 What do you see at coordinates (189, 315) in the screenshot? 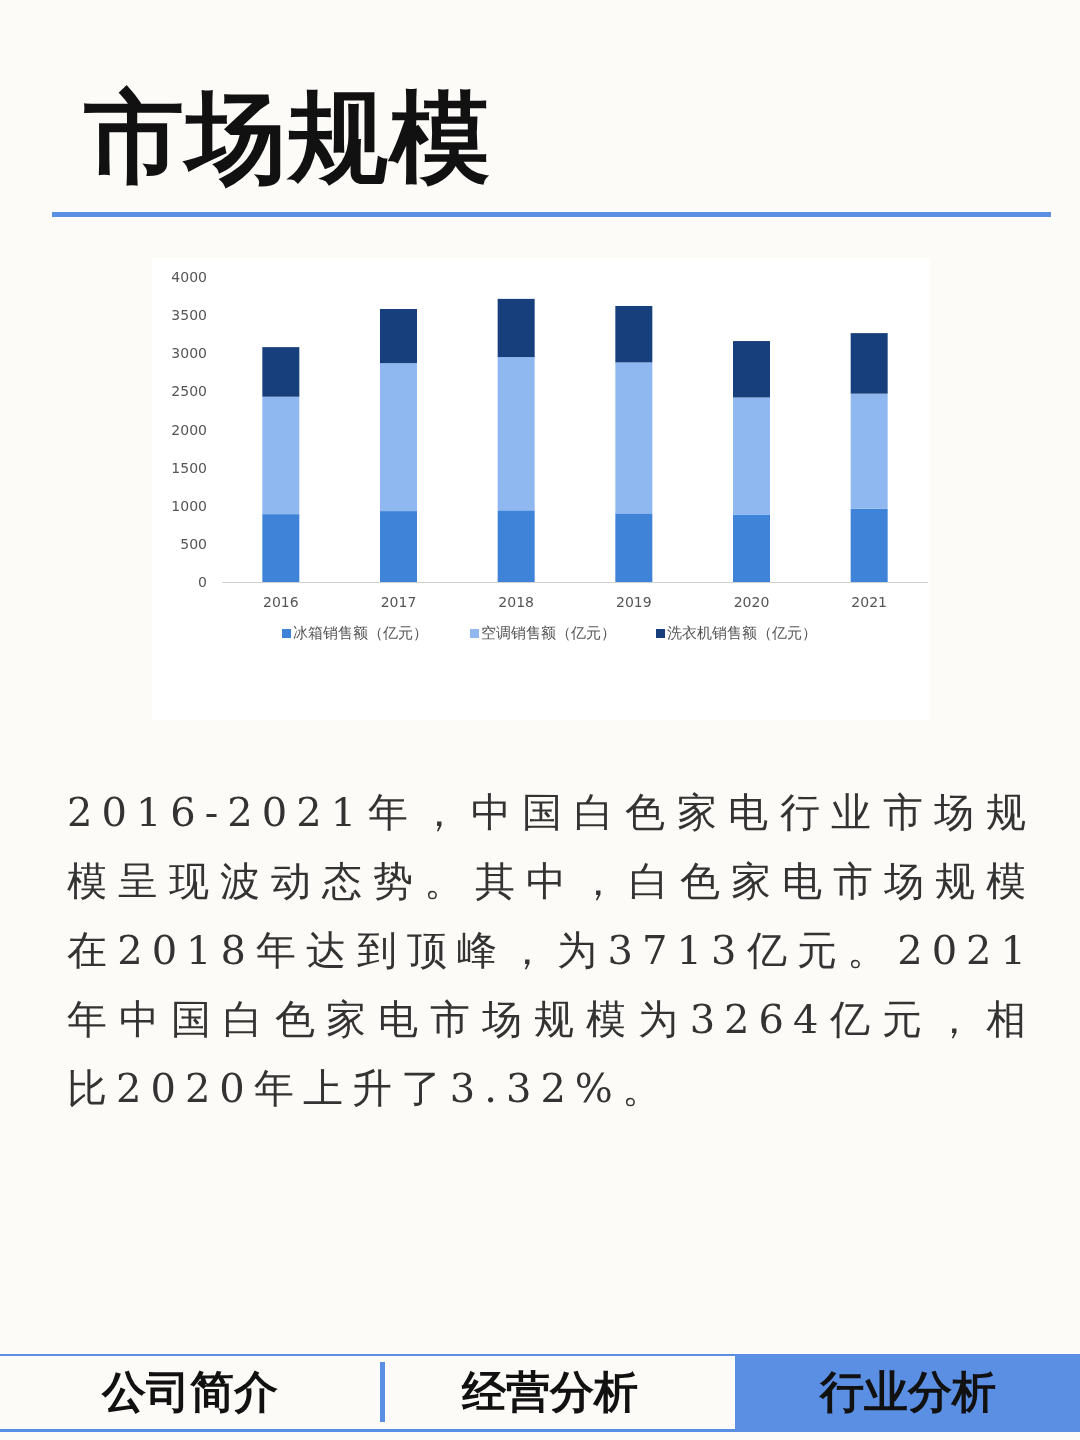
I see `y-tick-label: 3500` at bounding box center [189, 315].